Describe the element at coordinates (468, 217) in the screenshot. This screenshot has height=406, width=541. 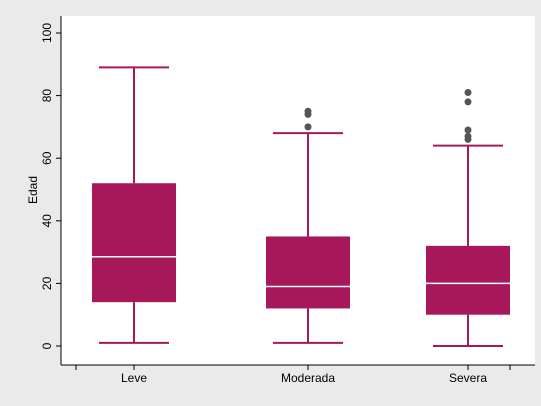
I see `box-severa` at that location.